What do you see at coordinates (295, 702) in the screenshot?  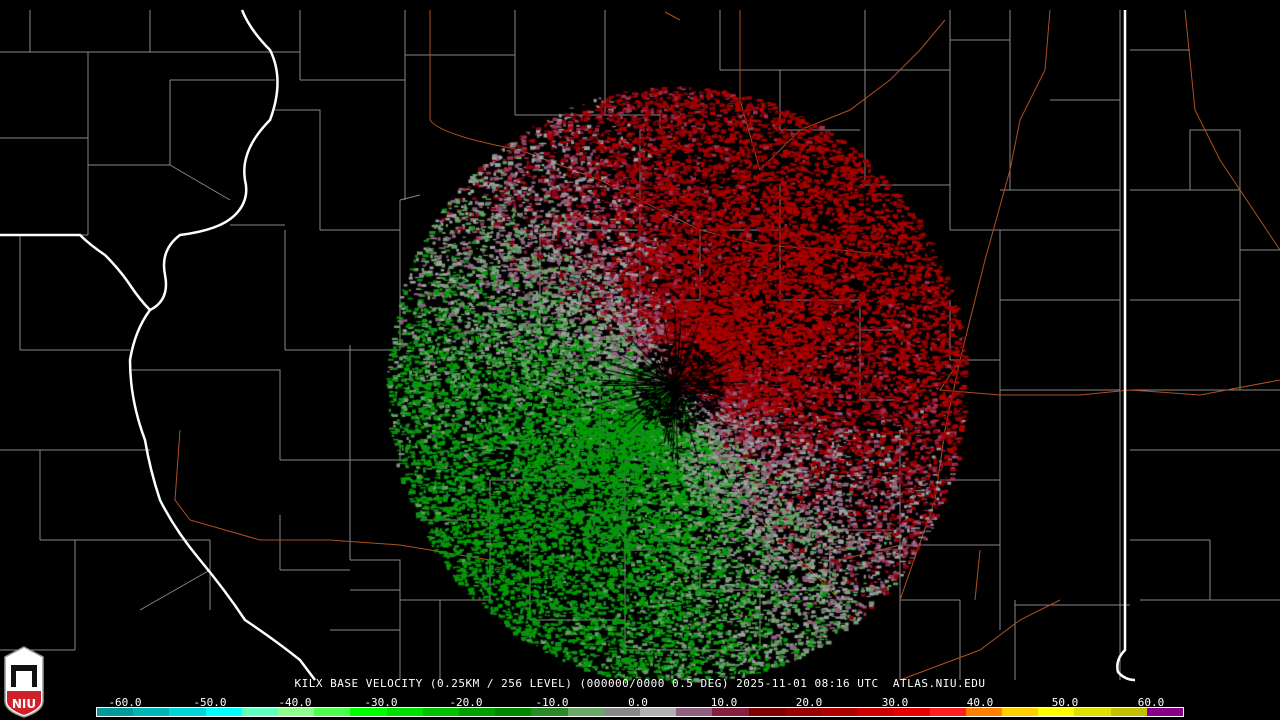 I see `colorbar-label: -40.0` at bounding box center [295, 702].